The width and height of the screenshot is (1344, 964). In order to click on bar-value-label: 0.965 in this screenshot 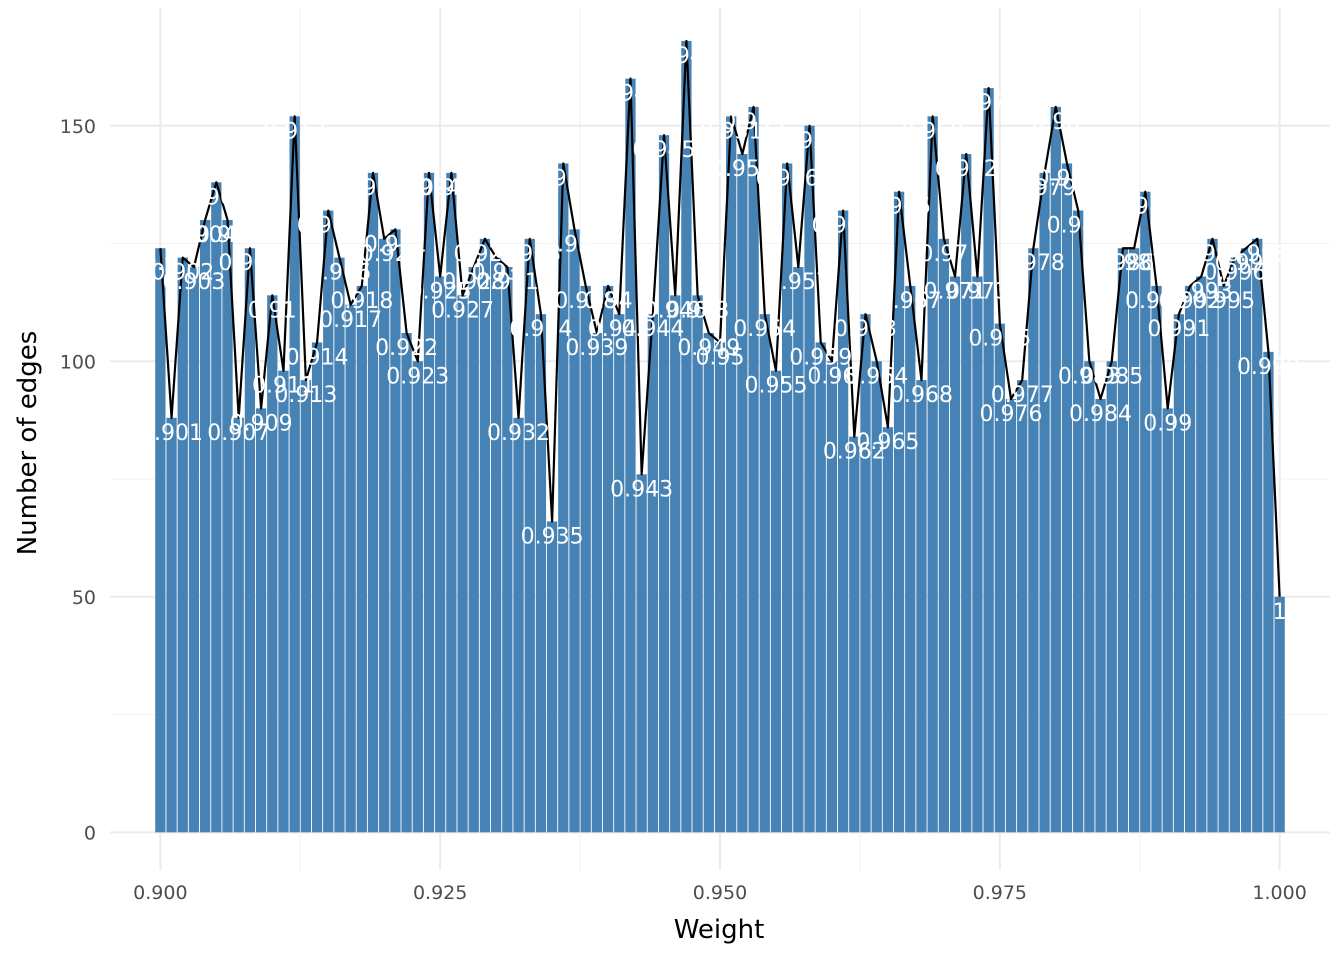, I will do `click(887, 442)`.